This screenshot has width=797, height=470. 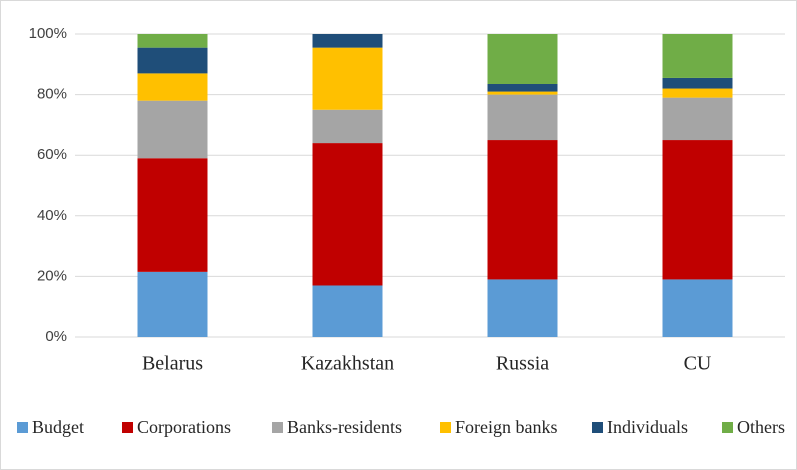 What do you see at coordinates (522, 364) in the screenshot?
I see `x-tick-label: Russia` at bounding box center [522, 364].